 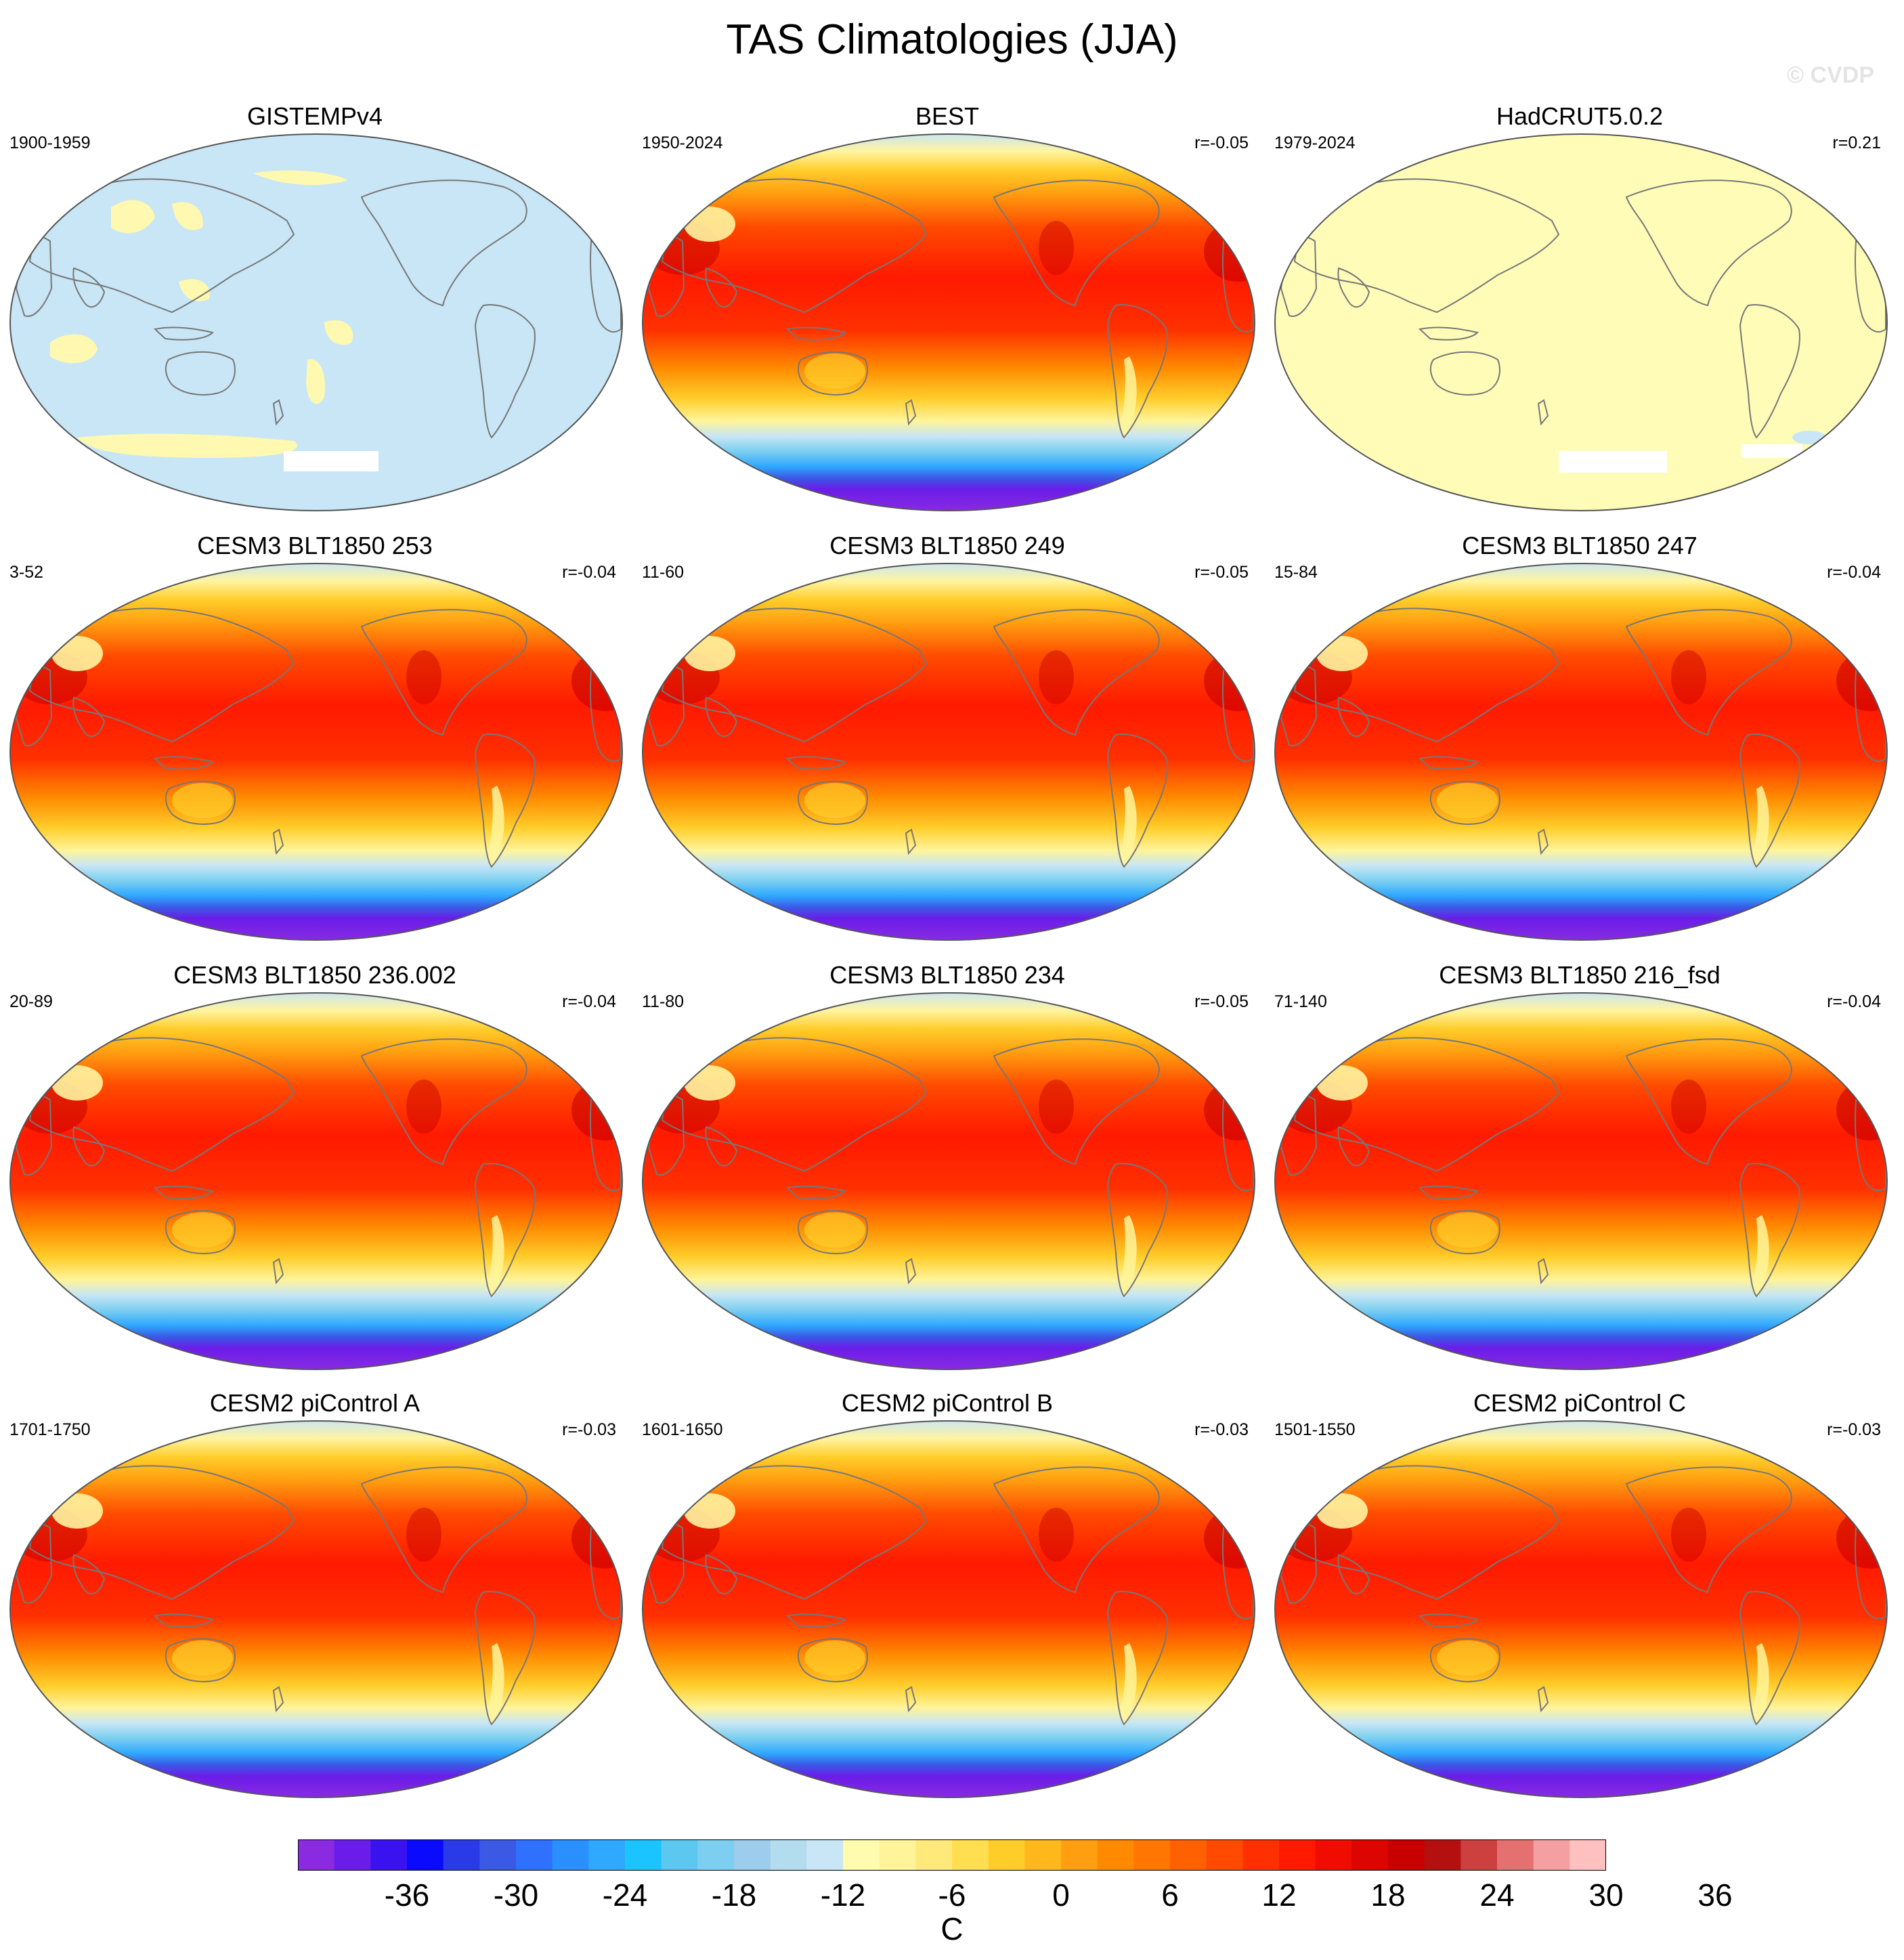 What do you see at coordinates (407, 1895) in the screenshot?
I see `colorbar-tick-label: -36` at bounding box center [407, 1895].